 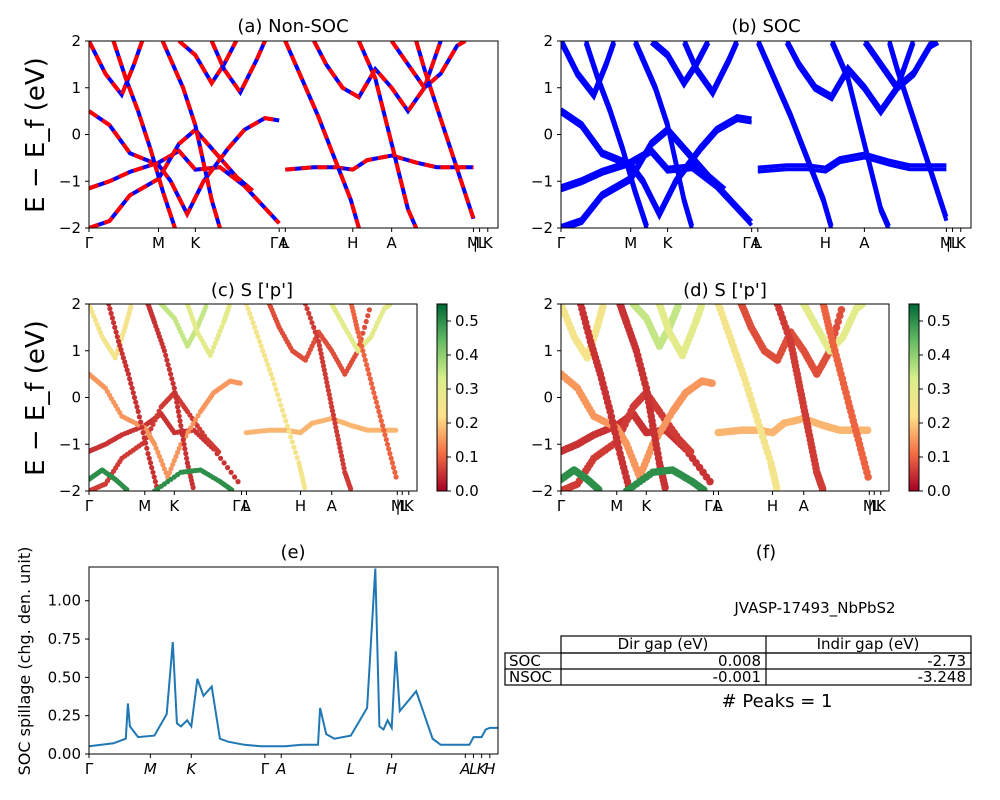 What do you see at coordinates (939, 457) in the screenshot?
I see `colorbar-tick-label: 0.1` at bounding box center [939, 457].